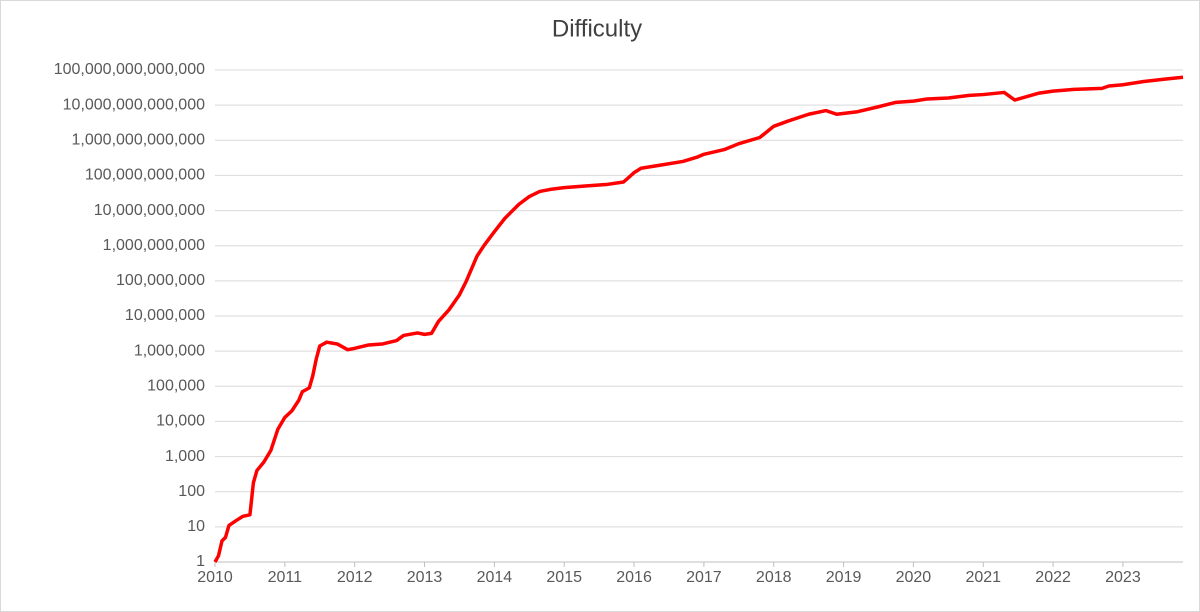 This screenshot has width=1200, height=612. Describe the element at coordinates (165, 315) in the screenshot. I see `y-tick-label: 10,000,000` at that location.